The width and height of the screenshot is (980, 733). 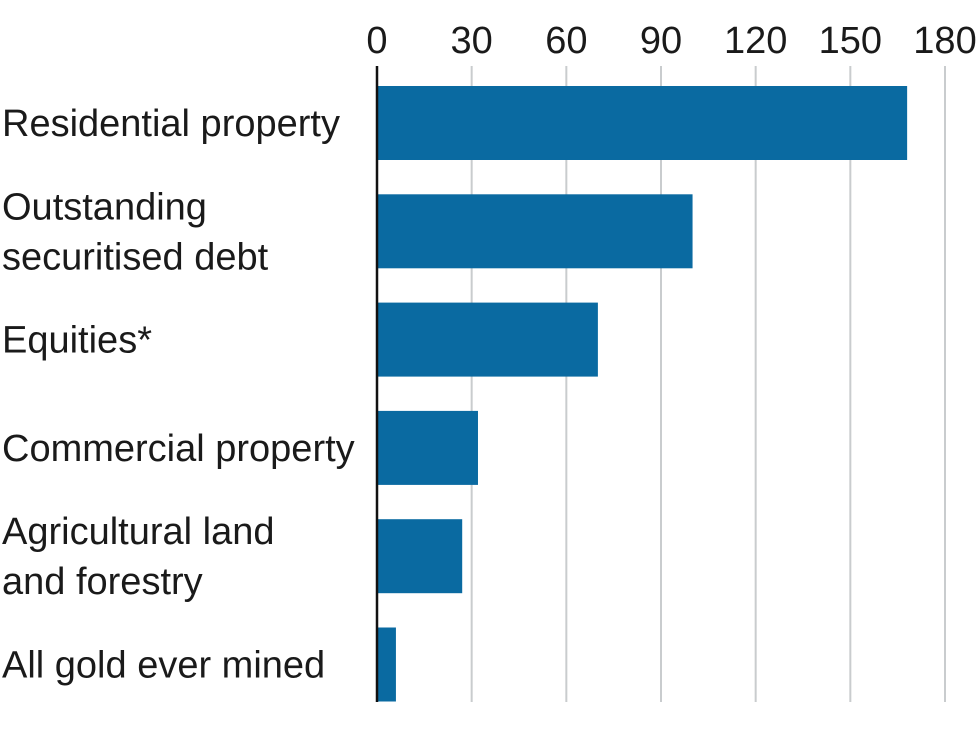 What do you see at coordinates (138, 532) in the screenshot?
I see `category-label-line: Agricultural land` at bounding box center [138, 532].